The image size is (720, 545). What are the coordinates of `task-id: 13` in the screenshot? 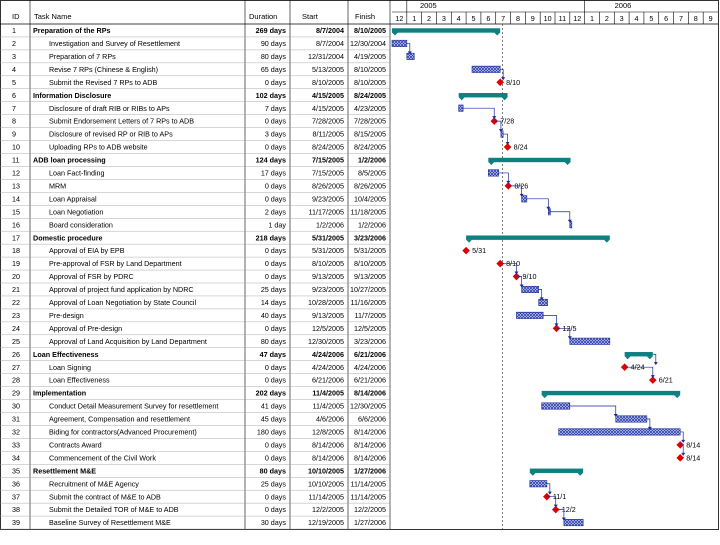 It's located at (16, 185).